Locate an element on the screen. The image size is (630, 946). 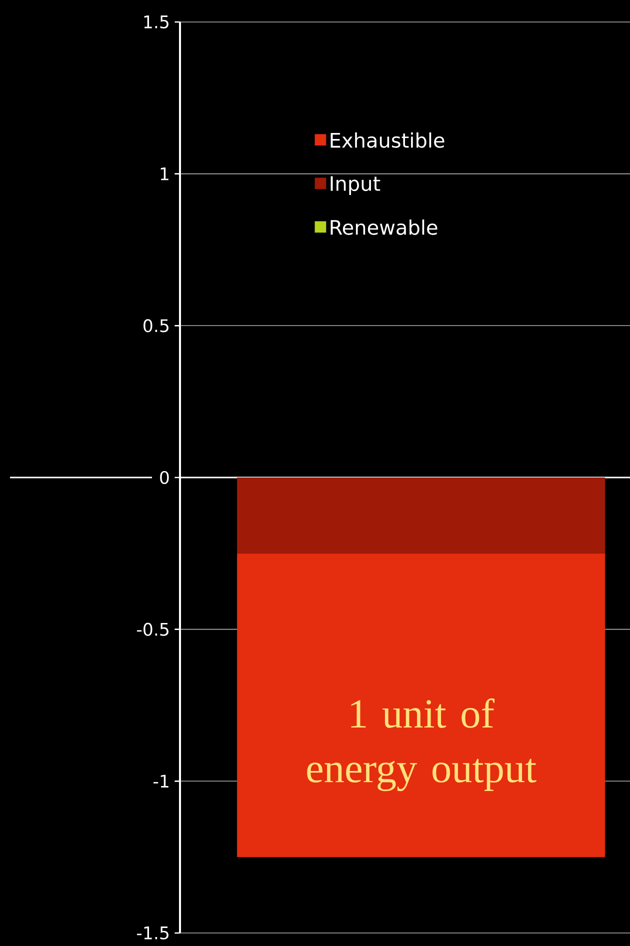
y-tick-label: -0.5 is located at coordinates (152, 629).